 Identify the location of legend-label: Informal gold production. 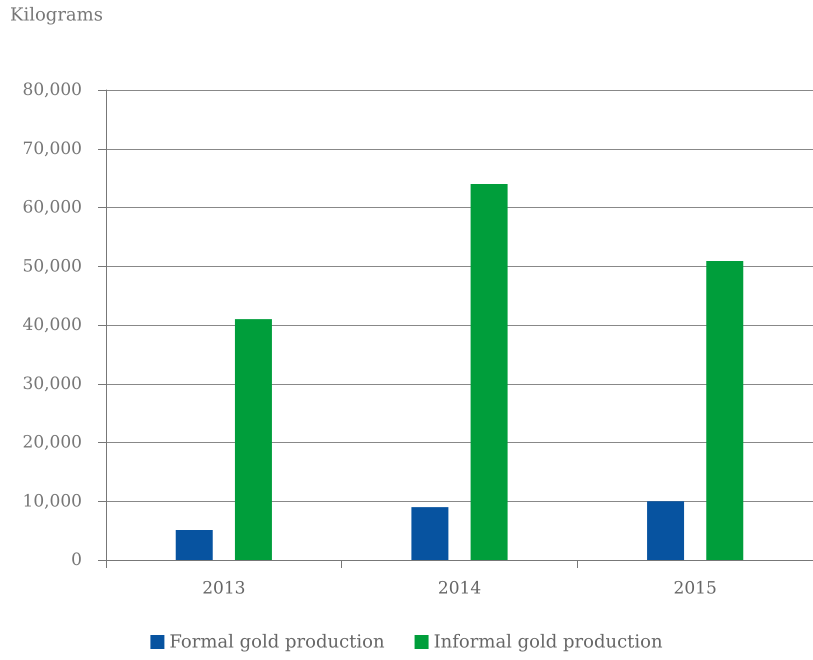
(548, 642).